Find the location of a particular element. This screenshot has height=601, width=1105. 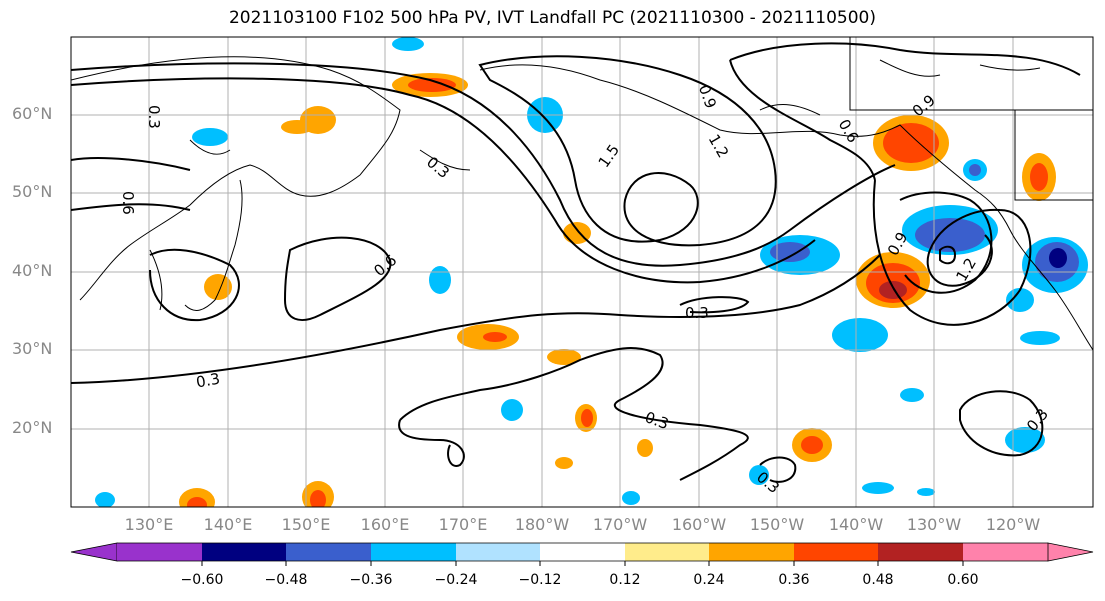

lon-label: 140°E is located at coordinates (228, 524).